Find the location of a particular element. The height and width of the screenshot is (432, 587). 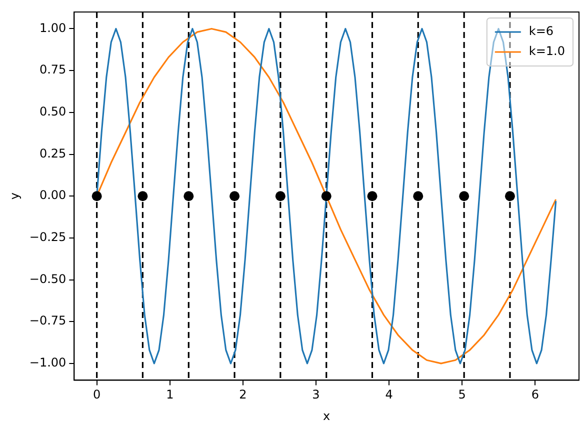

y-tick-label: −1.00 is located at coordinates (47, 363).